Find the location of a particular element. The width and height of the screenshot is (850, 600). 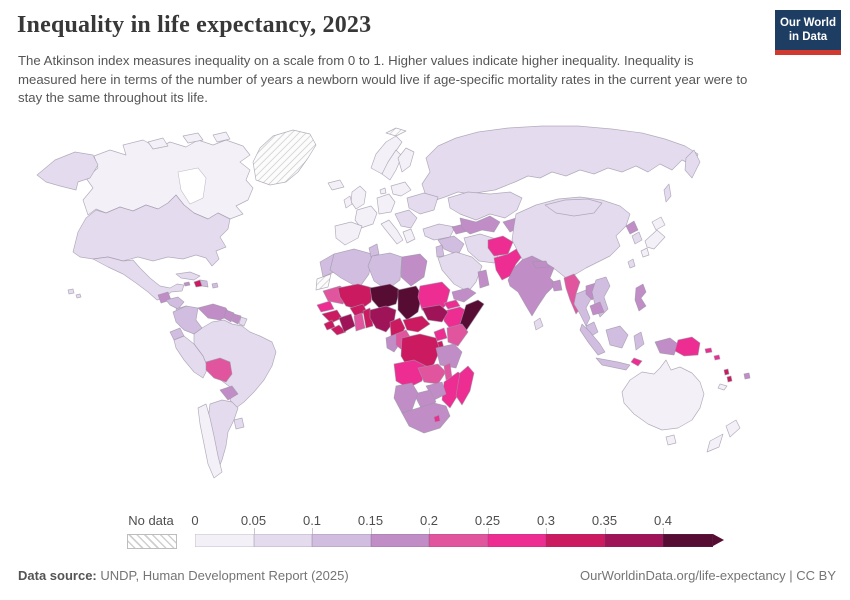

region-bolivia is located at coordinates (219, 370).